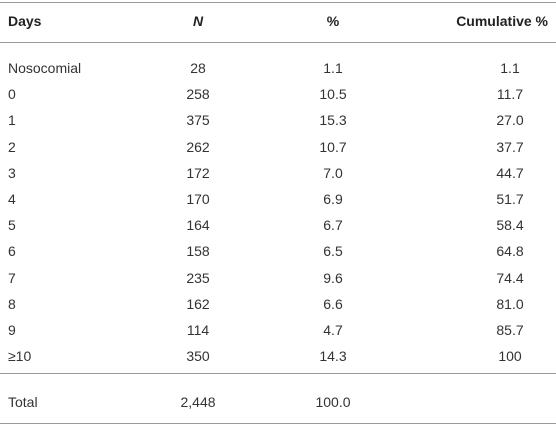  I want to click on table-cell: 5, so click(12, 225).